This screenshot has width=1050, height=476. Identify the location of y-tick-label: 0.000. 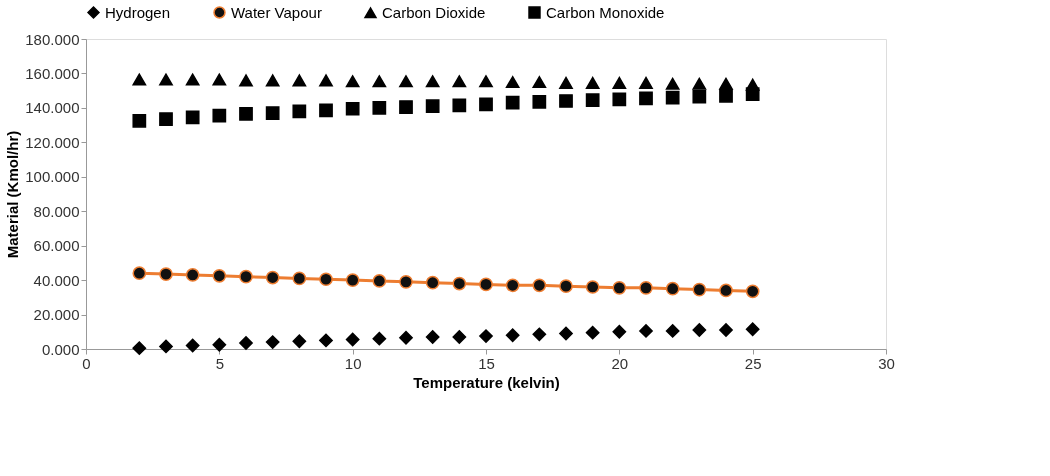
(60, 349).